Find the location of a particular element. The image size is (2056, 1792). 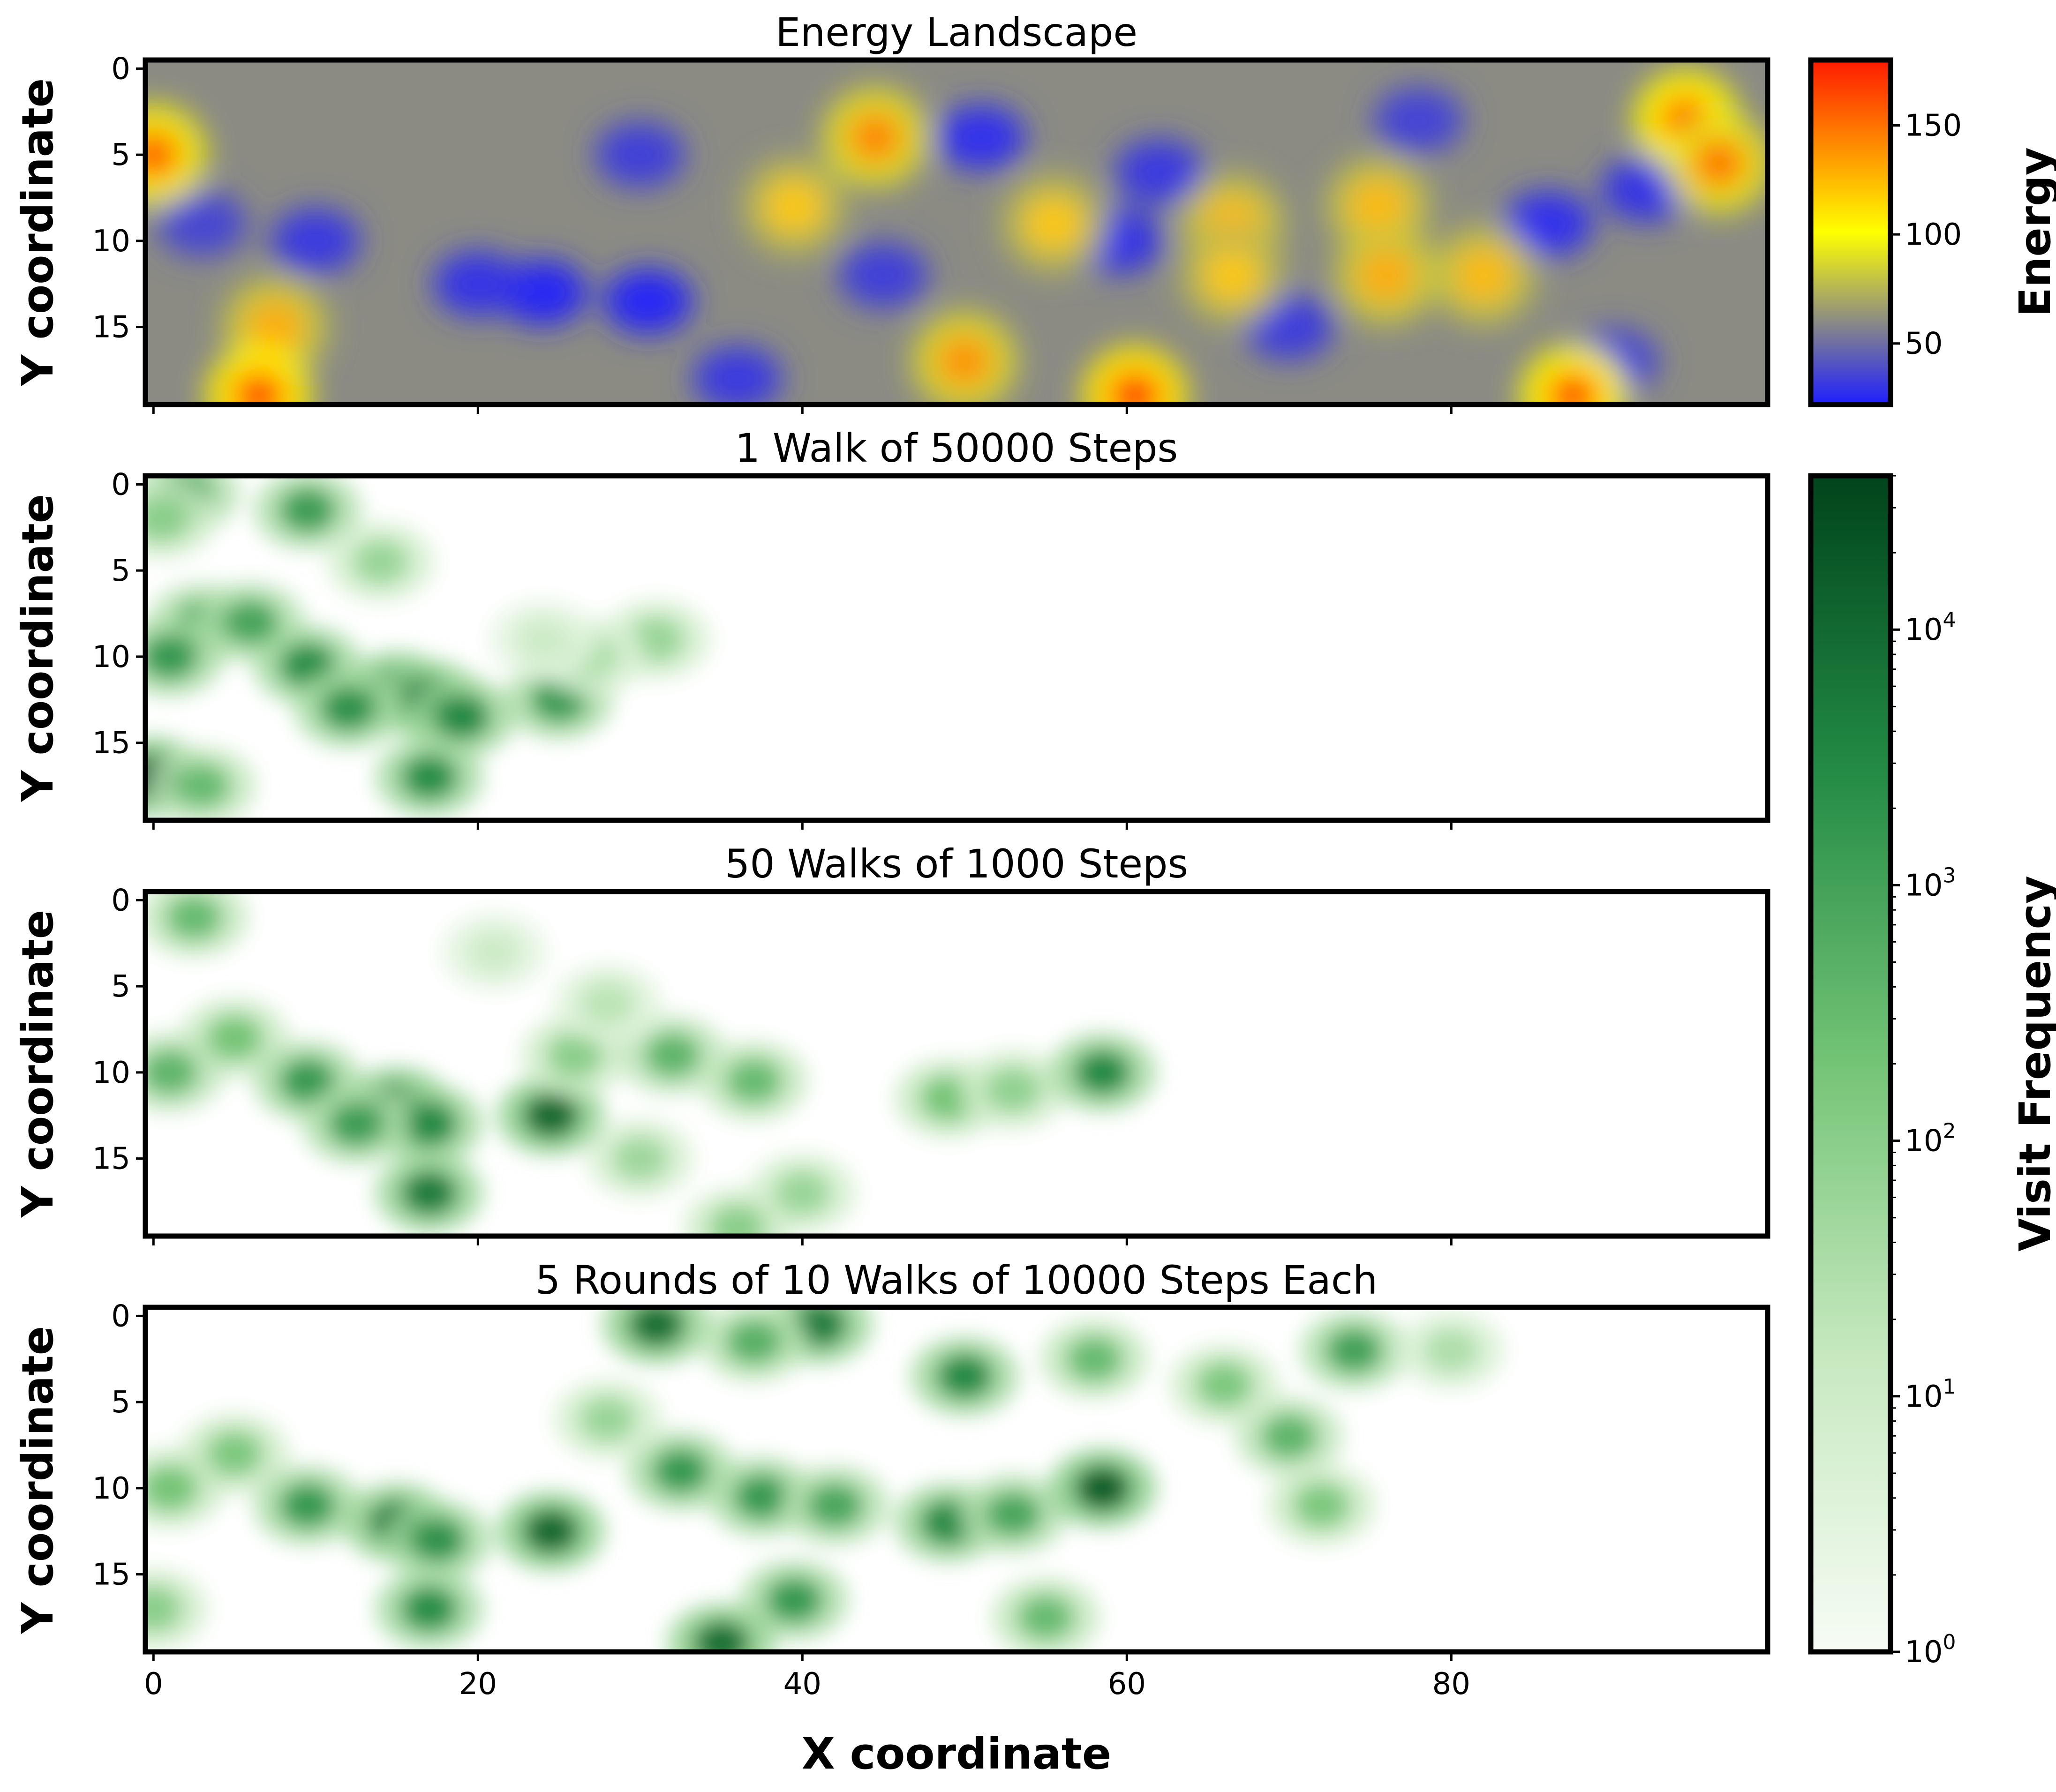

visit-colorbar-tick-label: 10² is located at coordinates (1930, 1139).